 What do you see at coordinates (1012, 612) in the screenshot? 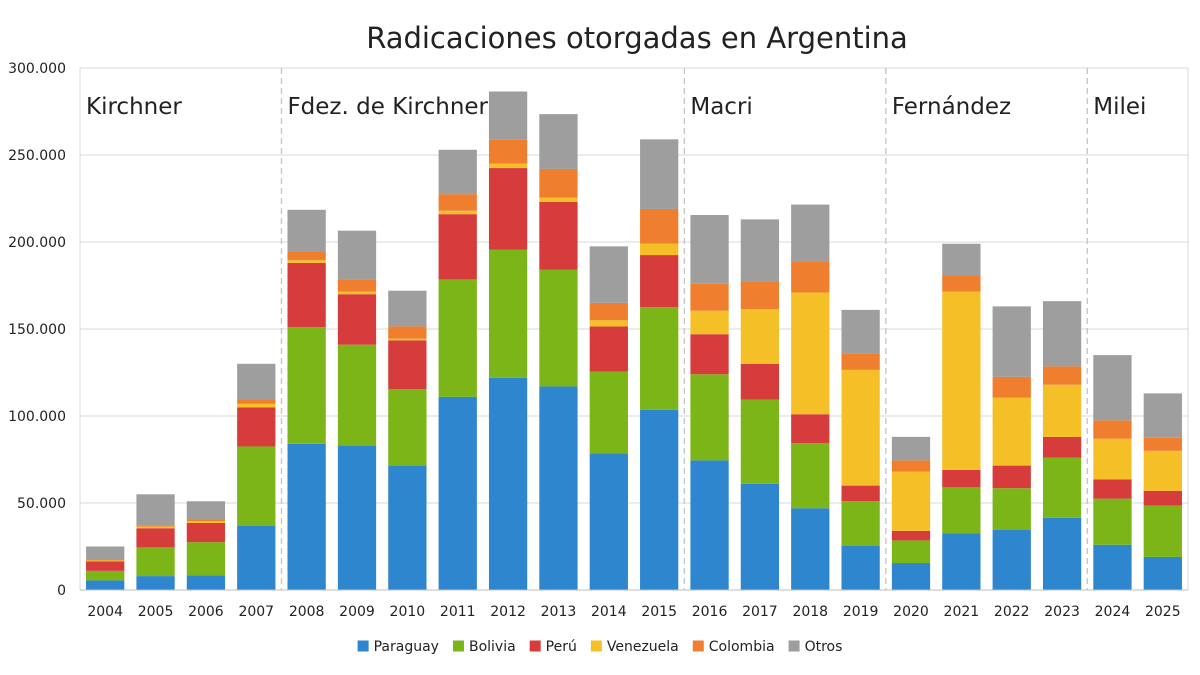
I see `x-tick-label: 2022` at bounding box center [1012, 612].